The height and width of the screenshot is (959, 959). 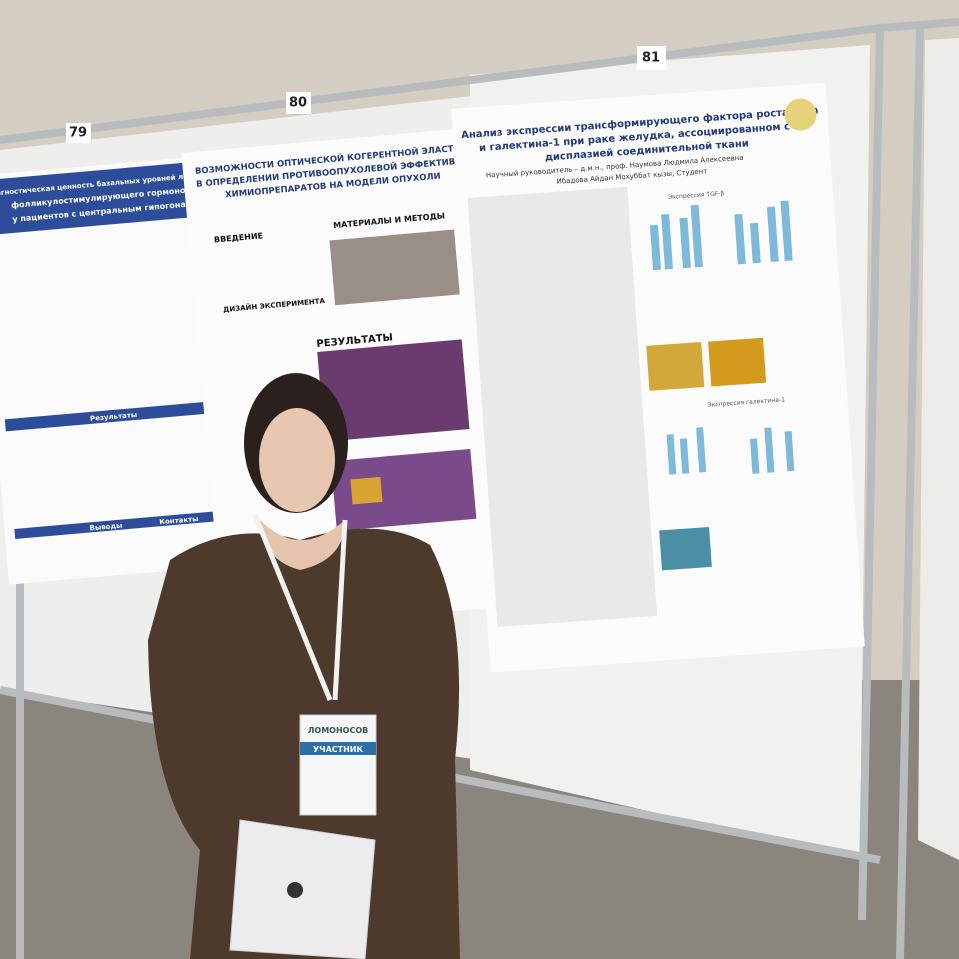 I want to click on board-number: 81, so click(x=651, y=58).